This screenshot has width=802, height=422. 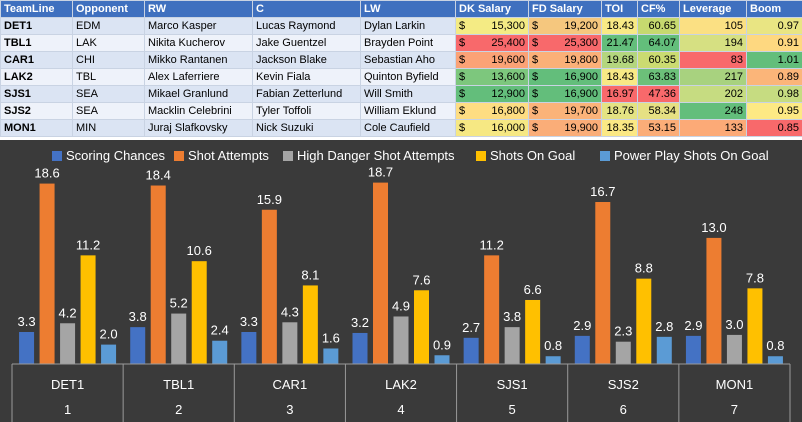 What do you see at coordinates (492, 77) in the screenshot?
I see `dk-salary-cell: $13,600` at bounding box center [492, 77].